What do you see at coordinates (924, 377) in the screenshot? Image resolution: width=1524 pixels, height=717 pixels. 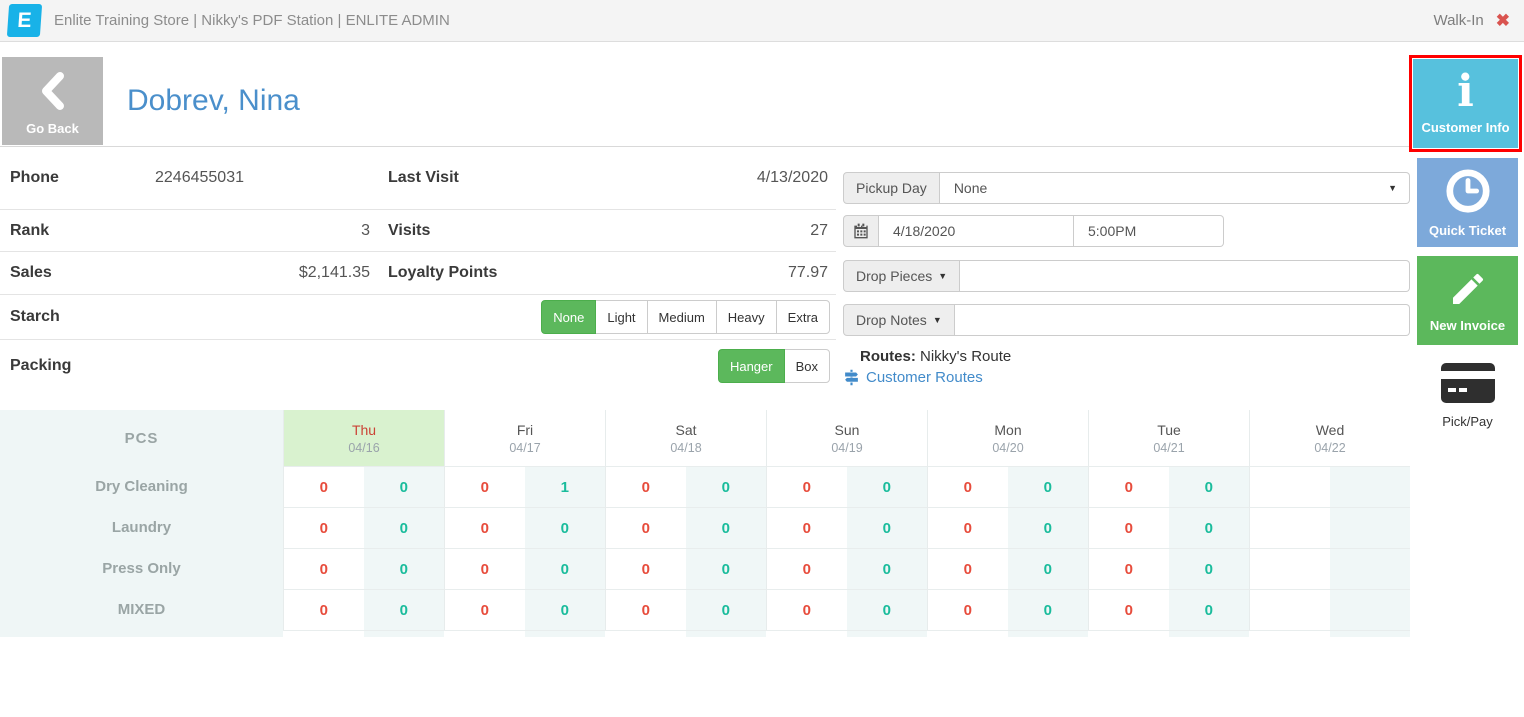 I see `customer-routes-label: Customer Routes` at bounding box center [924, 377].